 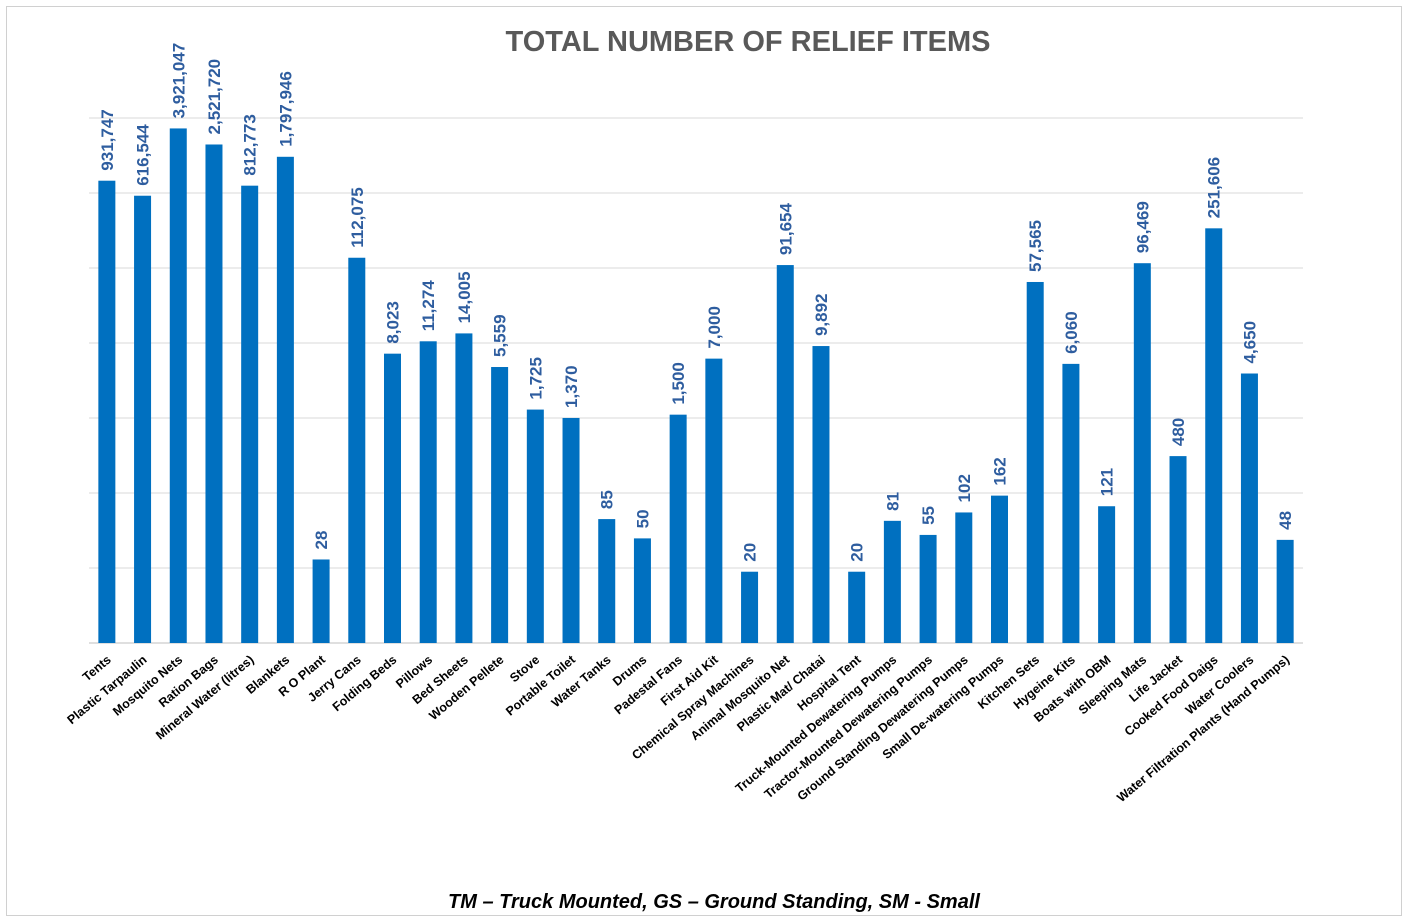 What do you see at coordinates (748, 42) in the screenshot?
I see `chart-title: TOTAL NUMBER OF RELIEF ITEMS` at bounding box center [748, 42].